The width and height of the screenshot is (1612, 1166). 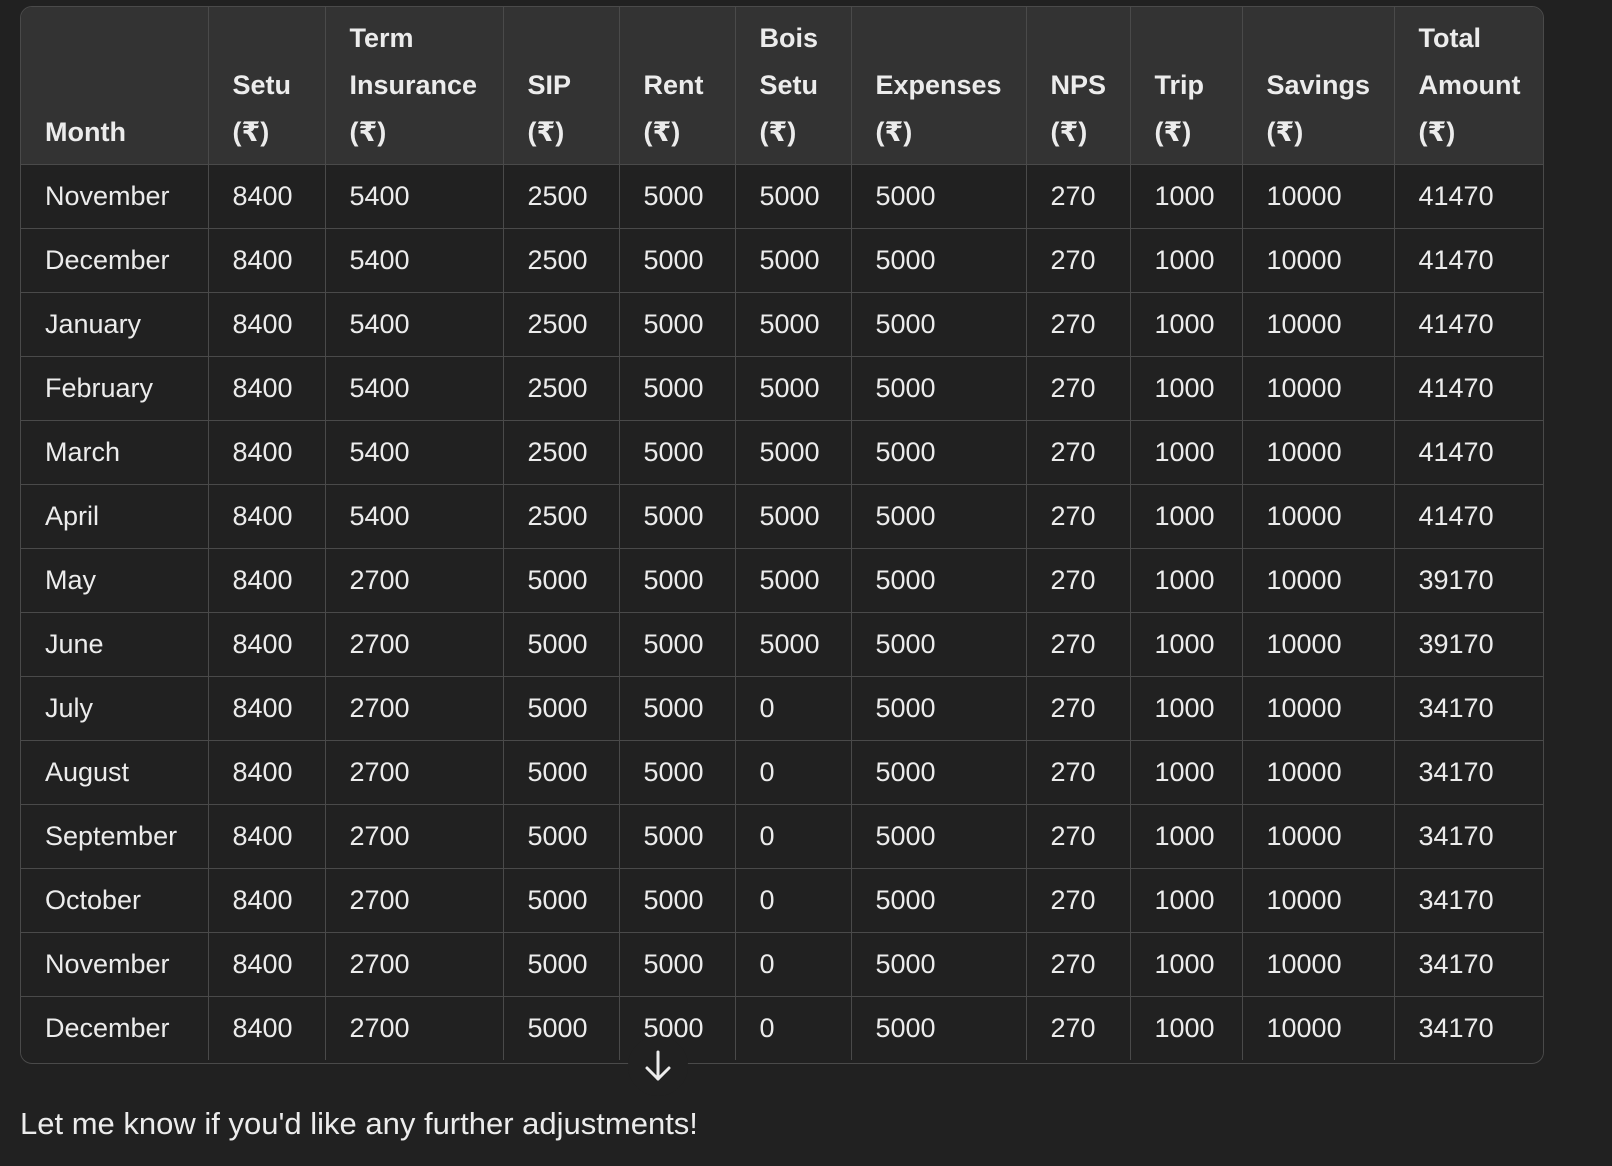 I want to click on column-header-line: Amount, so click(x=1469, y=84).